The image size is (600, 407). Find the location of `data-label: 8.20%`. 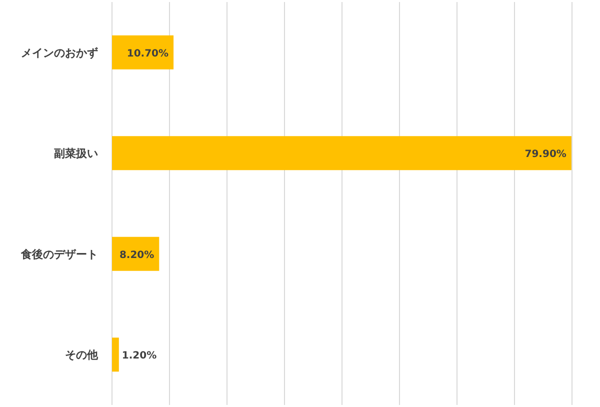

data-label: 8.20% is located at coordinates (136, 255).